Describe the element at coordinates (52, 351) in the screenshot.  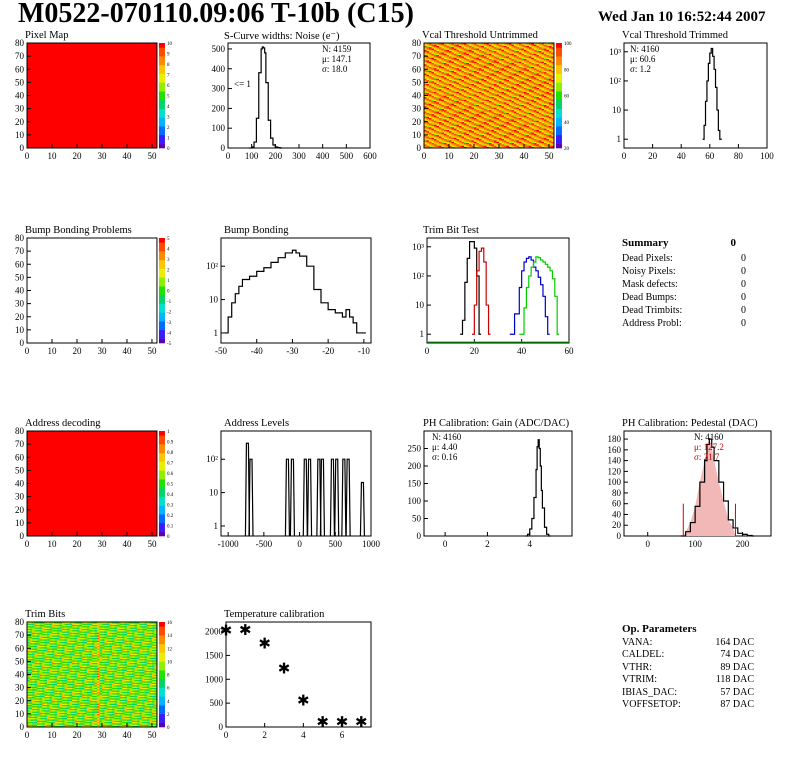
I see `x-tick-label: 10` at that location.